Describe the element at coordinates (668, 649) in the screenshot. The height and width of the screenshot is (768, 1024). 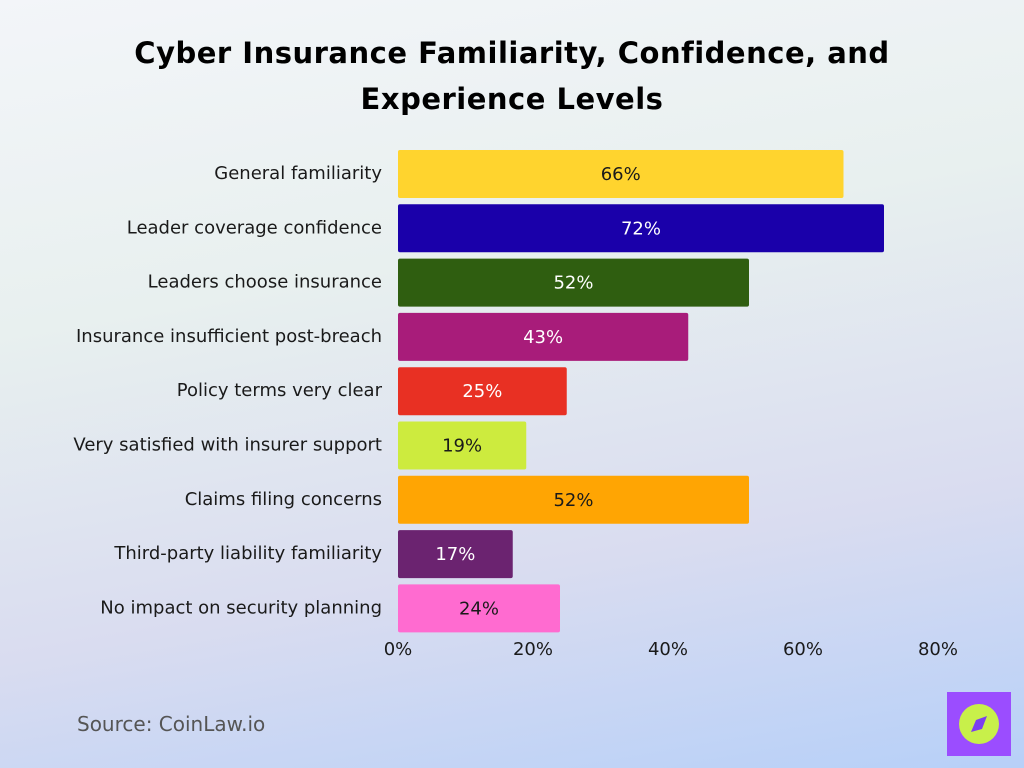
I see `x-tick-label: 40%` at that location.